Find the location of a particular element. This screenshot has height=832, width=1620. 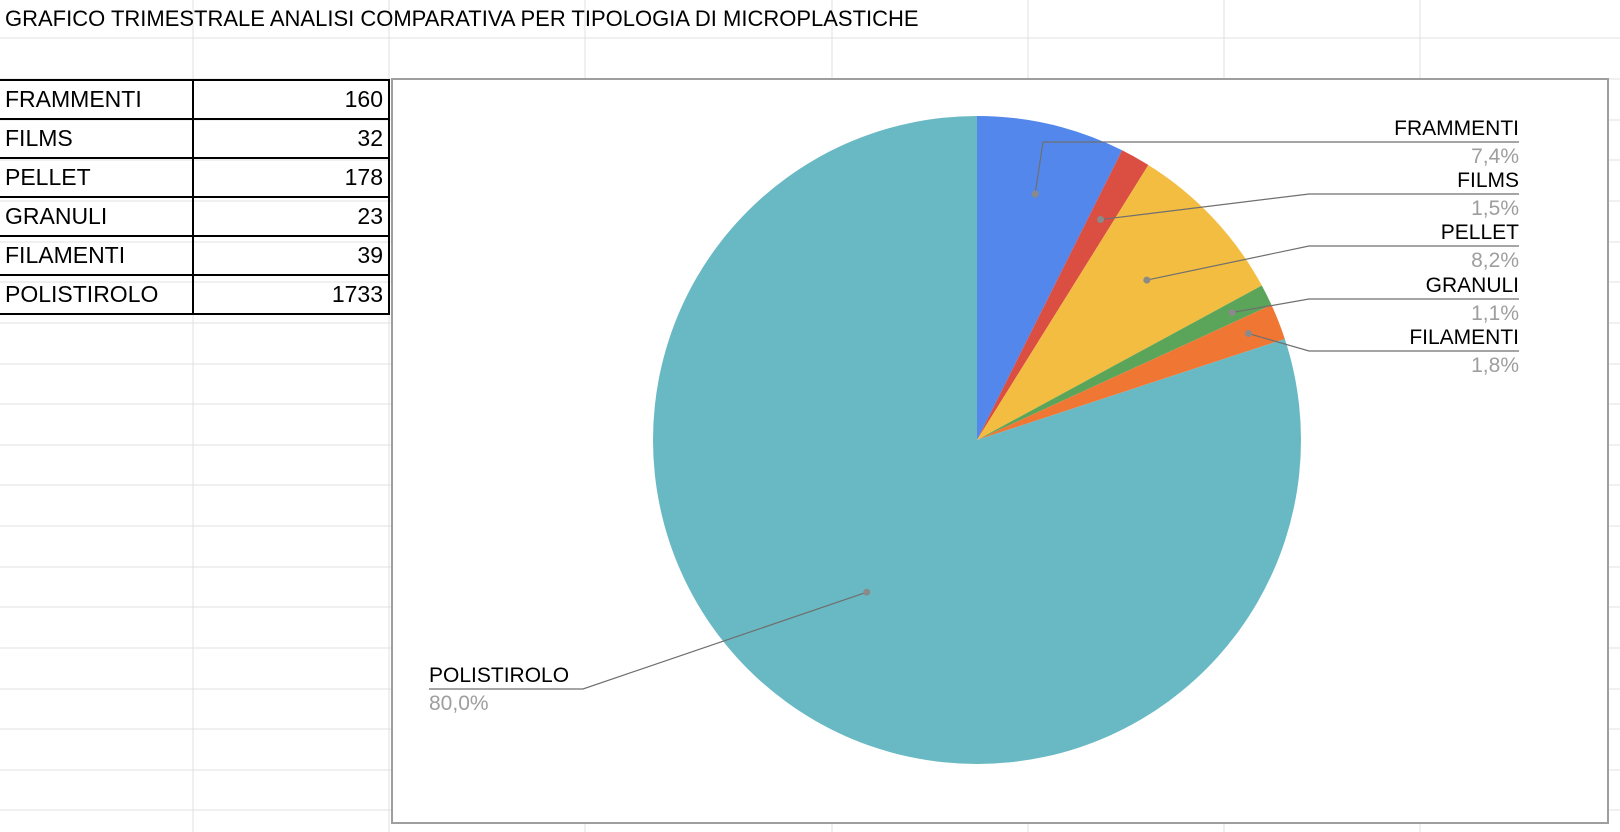

row-label: FILAMENTI is located at coordinates (97, 255).